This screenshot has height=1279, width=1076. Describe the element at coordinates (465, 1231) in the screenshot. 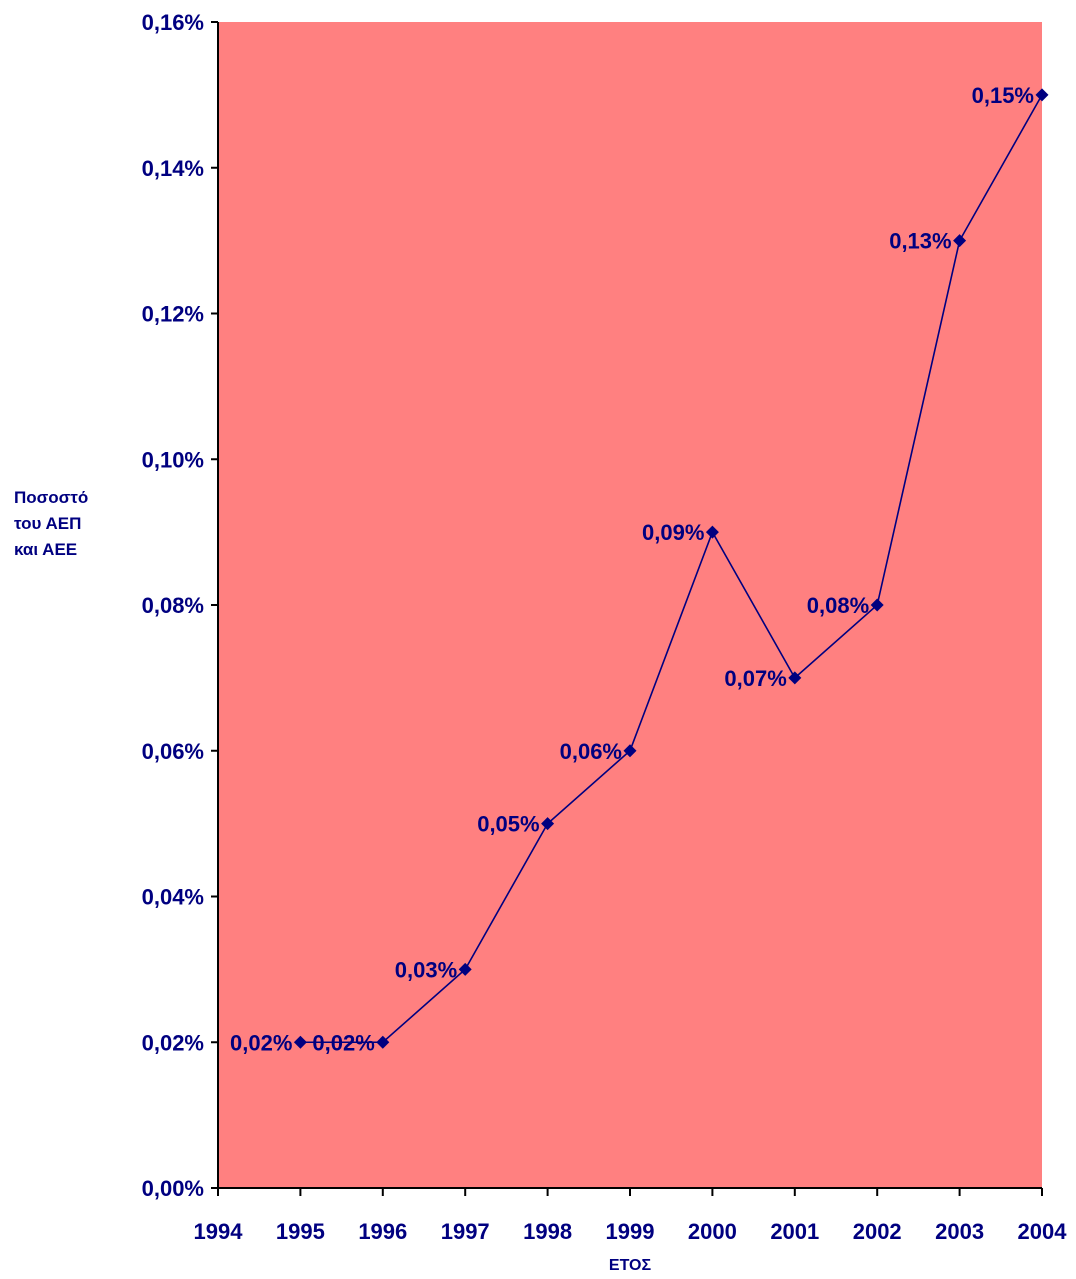

I see `x-tick-label: 1997` at that location.